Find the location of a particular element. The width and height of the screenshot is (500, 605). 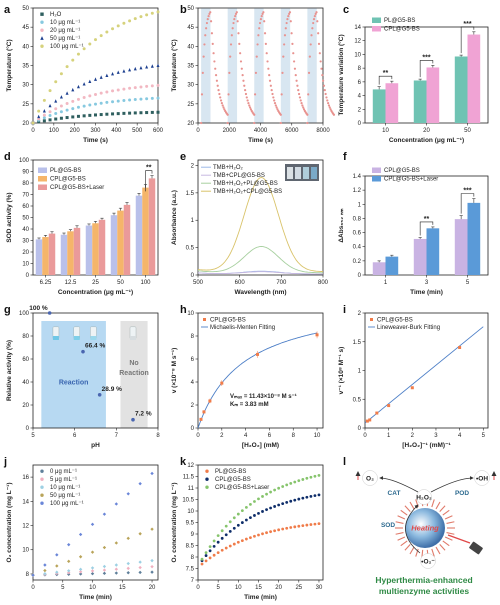

y-tick-label: 16 is located at coordinates (25, 478).